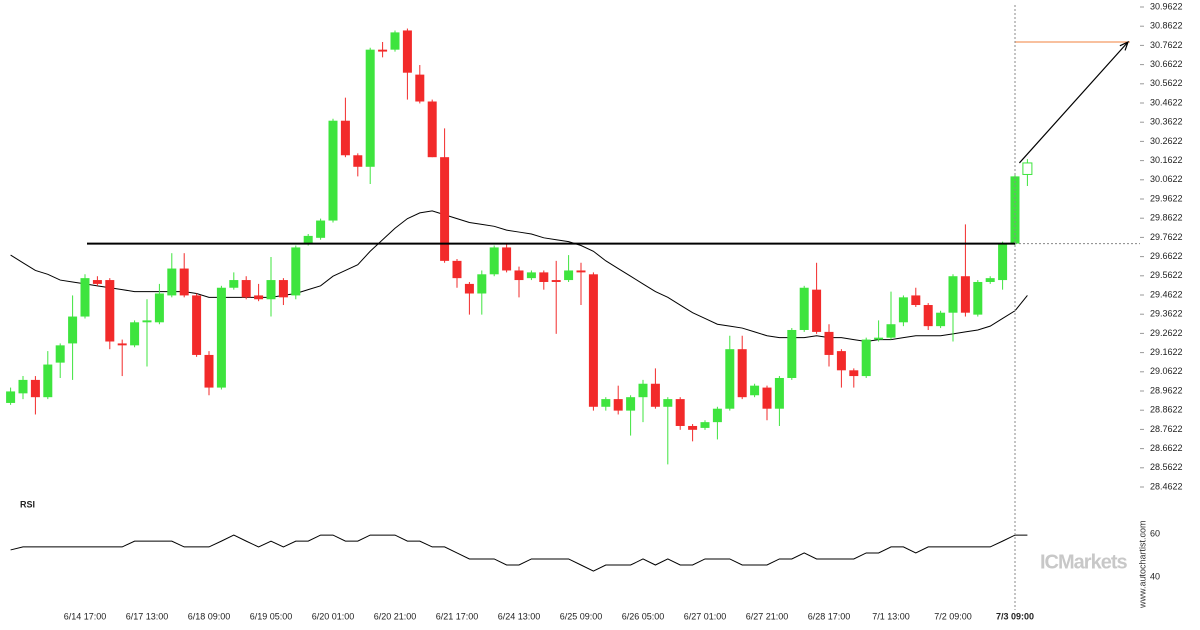 This screenshot has height=630, width=1200. Describe the element at coordinates (333, 616) in the screenshot. I see `x-tick-label: 6/20 01:00` at that location.